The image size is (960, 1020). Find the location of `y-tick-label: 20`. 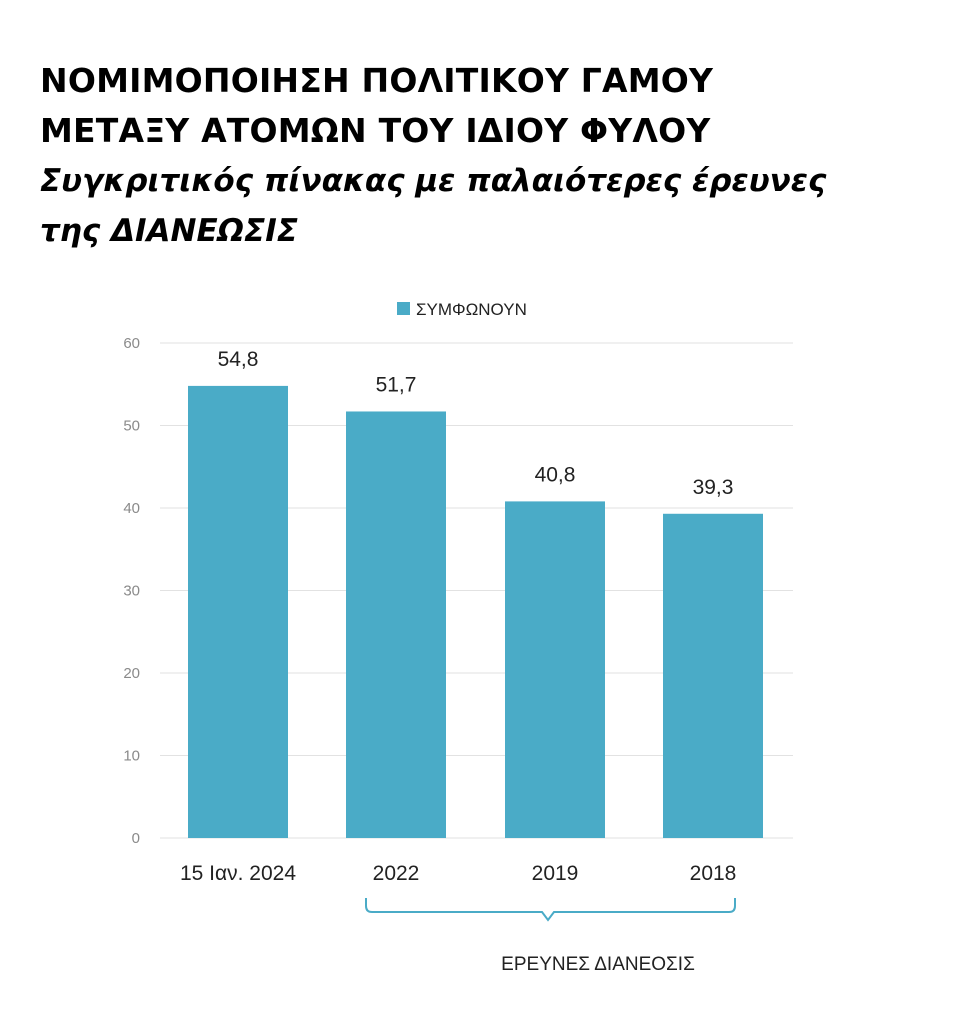

y-tick-label: 20 is located at coordinates (131, 673).